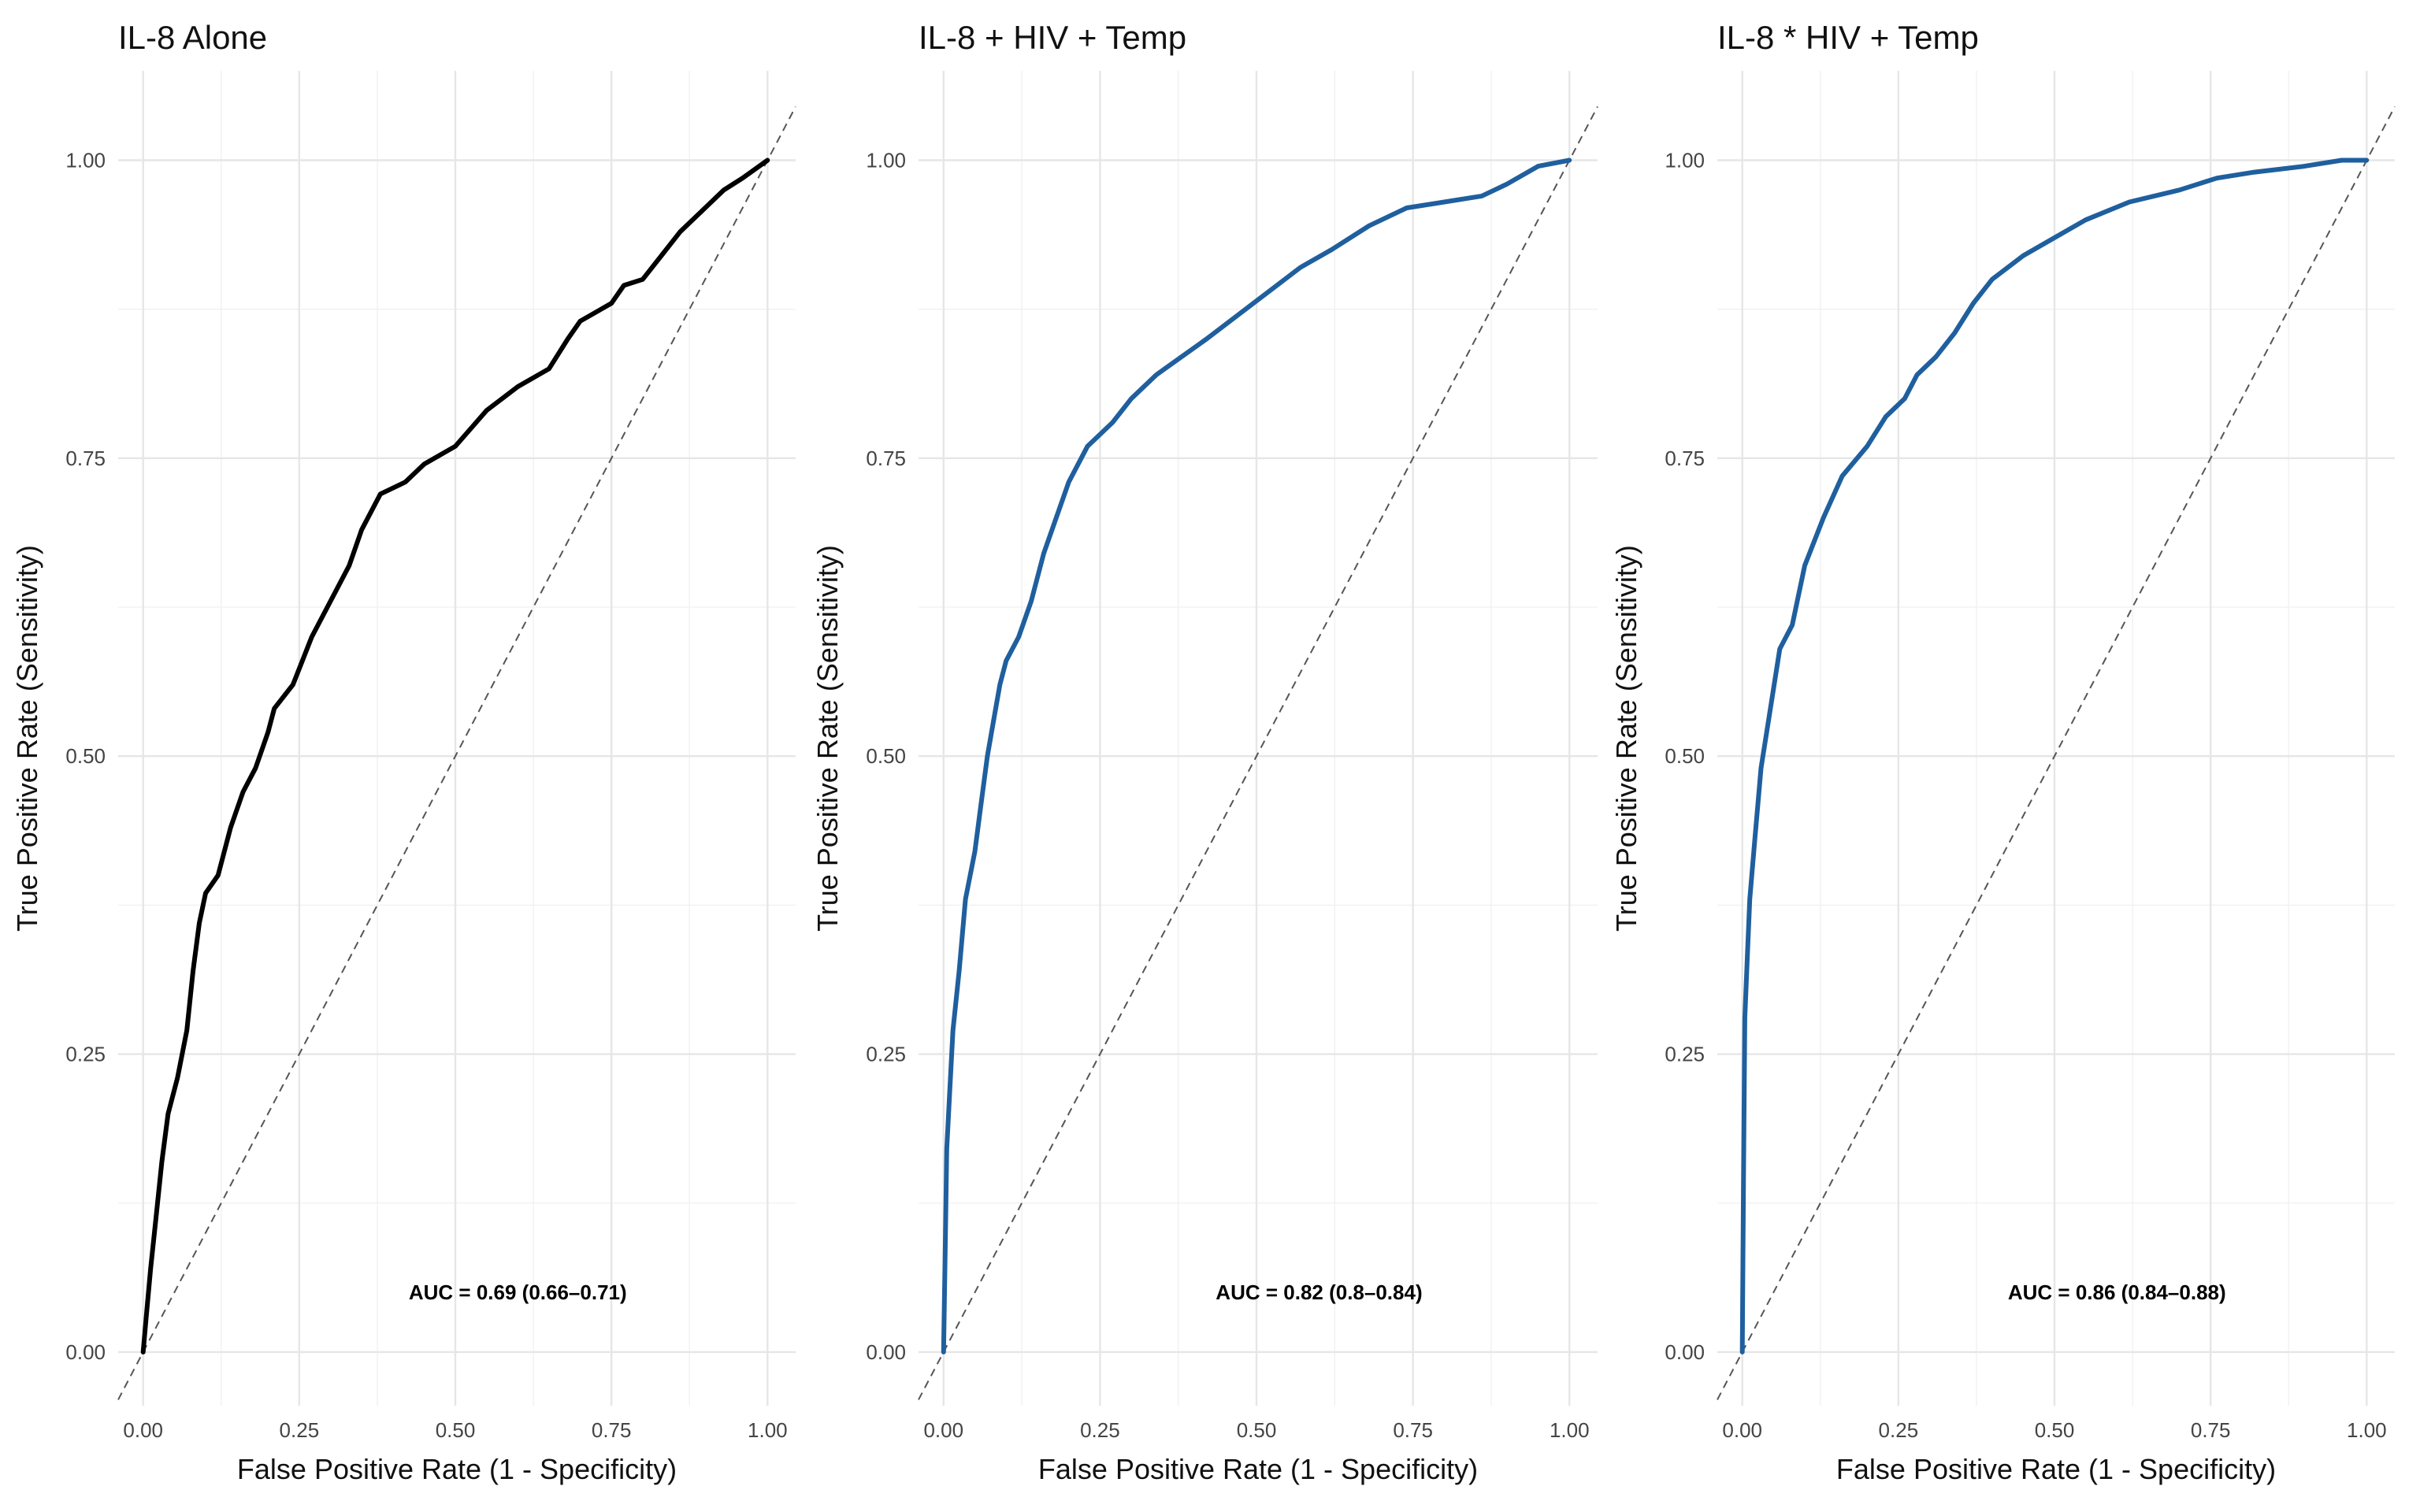 This screenshot has width=2420, height=1512. What do you see at coordinates (1848, 37) in the screenshot?
I see `panel-title: IL-8 * HIV + Temp` at bounding box center [1848, 37].